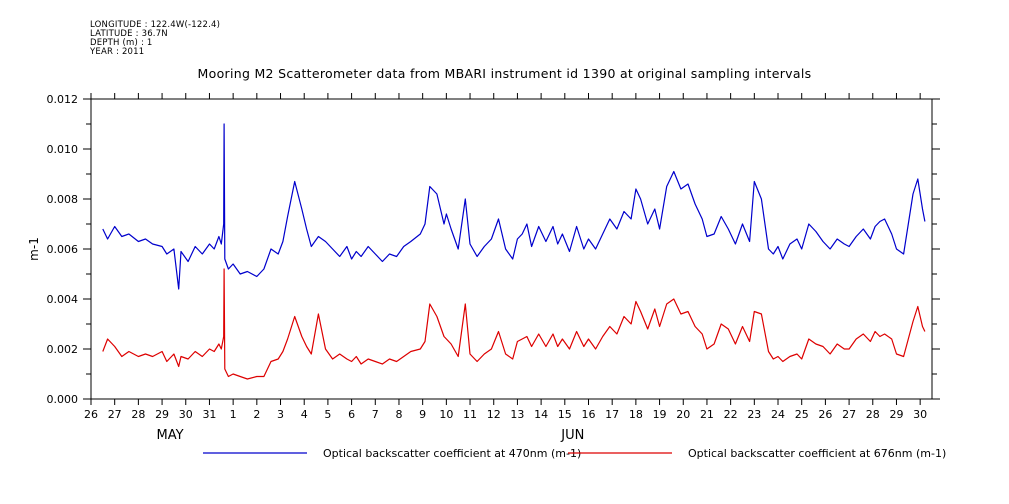  What do you see at coordinates (398, 414) in the screenshot?
I see `x-tick-label: 8` at bounding box center [398, 414].